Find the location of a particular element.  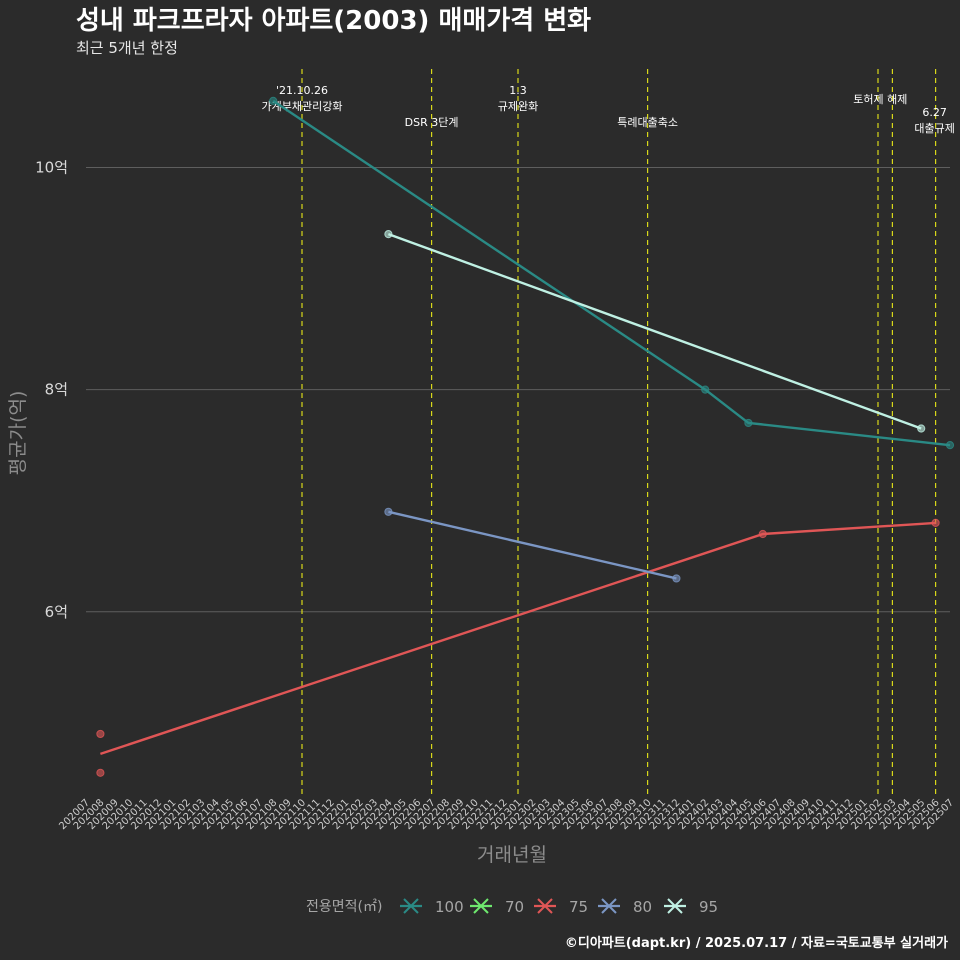

legend-label-100: 100 is located at coordinates (449, 907).